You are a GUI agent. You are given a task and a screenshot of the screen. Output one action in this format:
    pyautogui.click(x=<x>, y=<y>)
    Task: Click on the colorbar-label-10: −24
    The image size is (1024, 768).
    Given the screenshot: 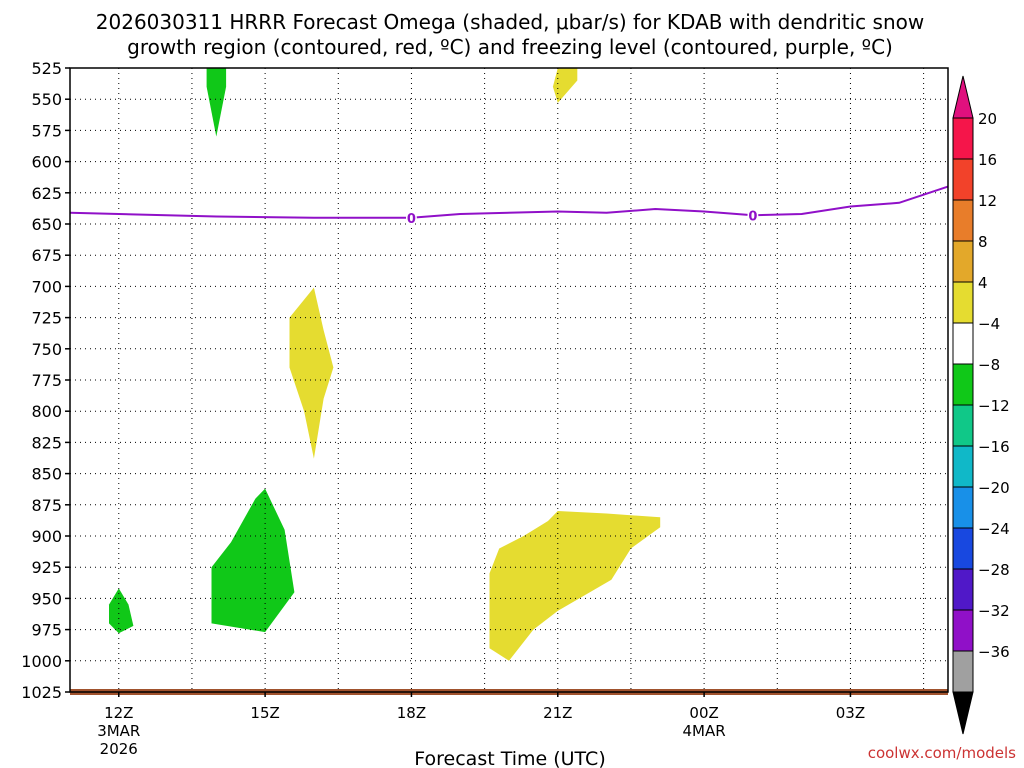 What is the action you would take?
    pyautogui.click(x=994, y=529)
    